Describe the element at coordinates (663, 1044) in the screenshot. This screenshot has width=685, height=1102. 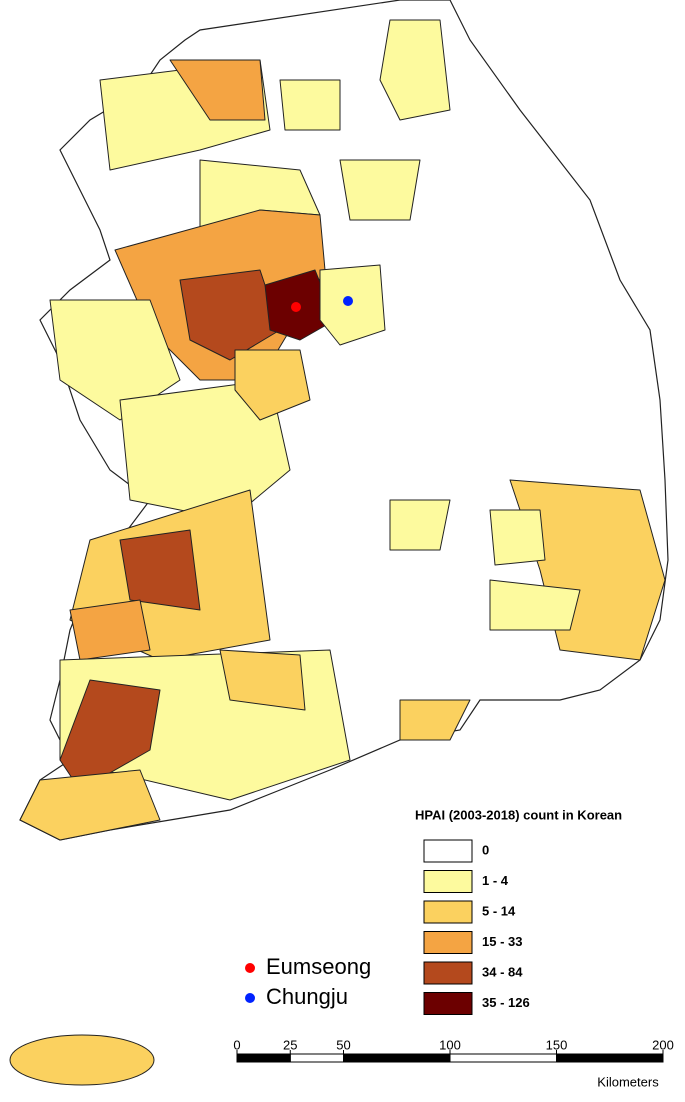
I see `scale-tick-label: 200` at that location.